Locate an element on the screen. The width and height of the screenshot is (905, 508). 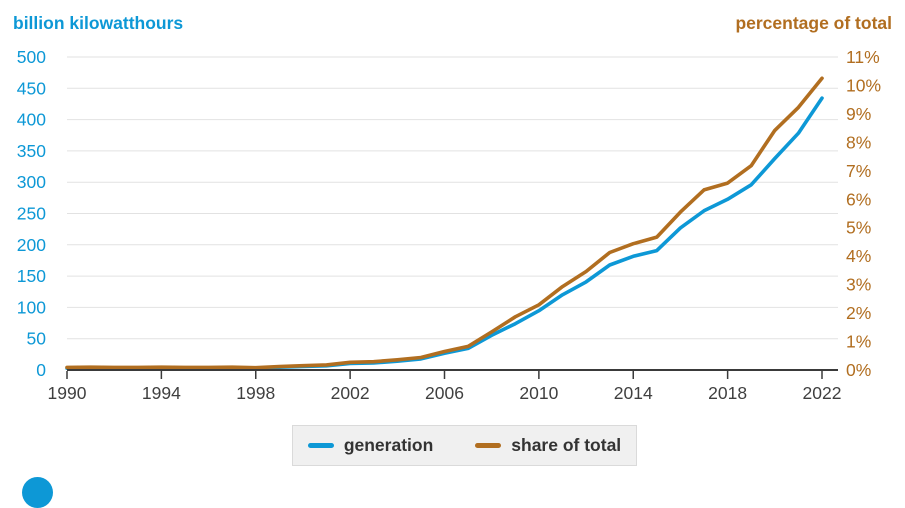
legend-label-generation: generation is located at coordinates (388, 445).